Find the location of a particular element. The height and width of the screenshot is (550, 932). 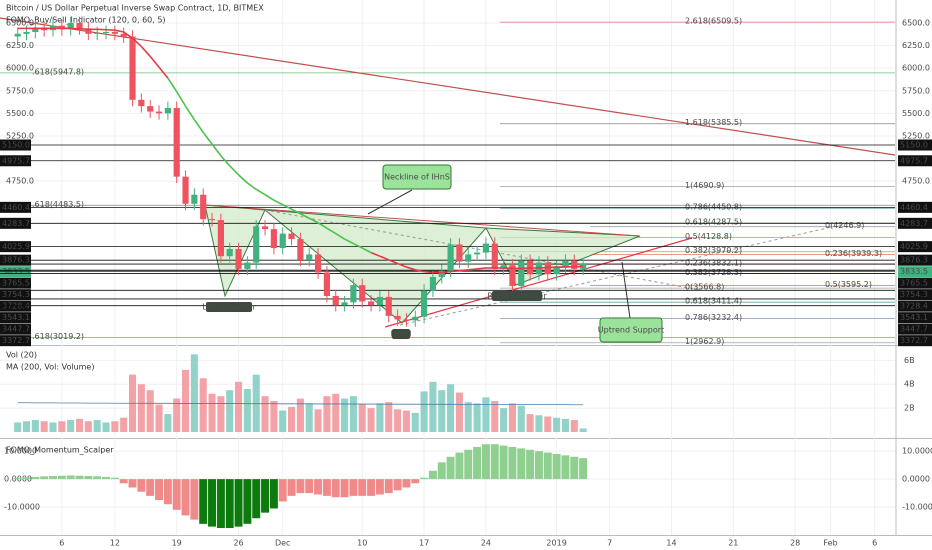

level-label: 4975.7 is located at coordinates (914, 160).